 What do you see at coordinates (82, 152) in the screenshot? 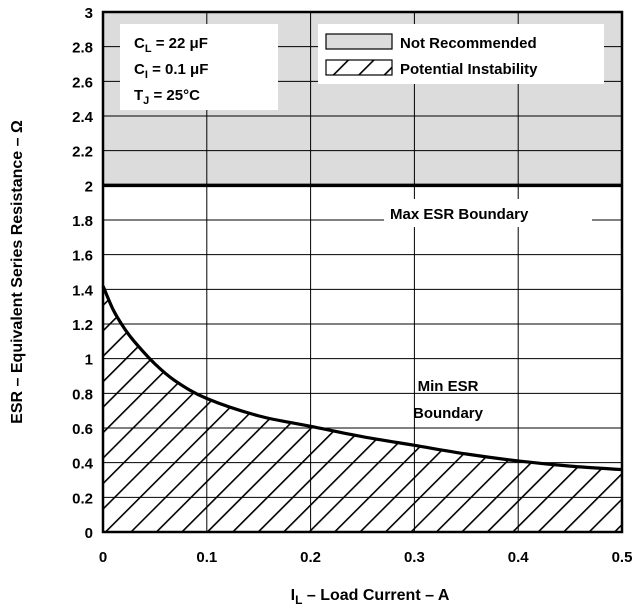
I see `y-tick-label: 2.2` at bounding box center [82, 152].